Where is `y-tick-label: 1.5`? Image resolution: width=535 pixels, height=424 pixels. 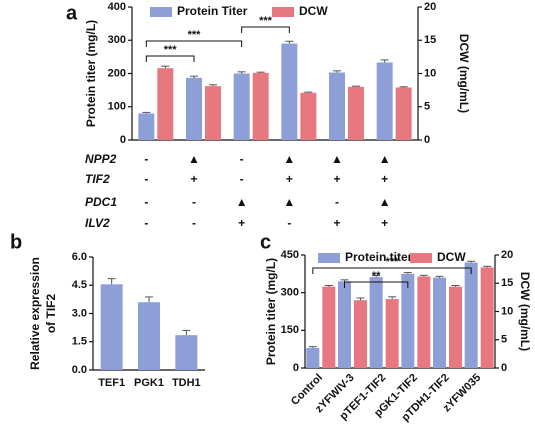
y-tick-label: 1.5 is located at coordinates (79, 342).